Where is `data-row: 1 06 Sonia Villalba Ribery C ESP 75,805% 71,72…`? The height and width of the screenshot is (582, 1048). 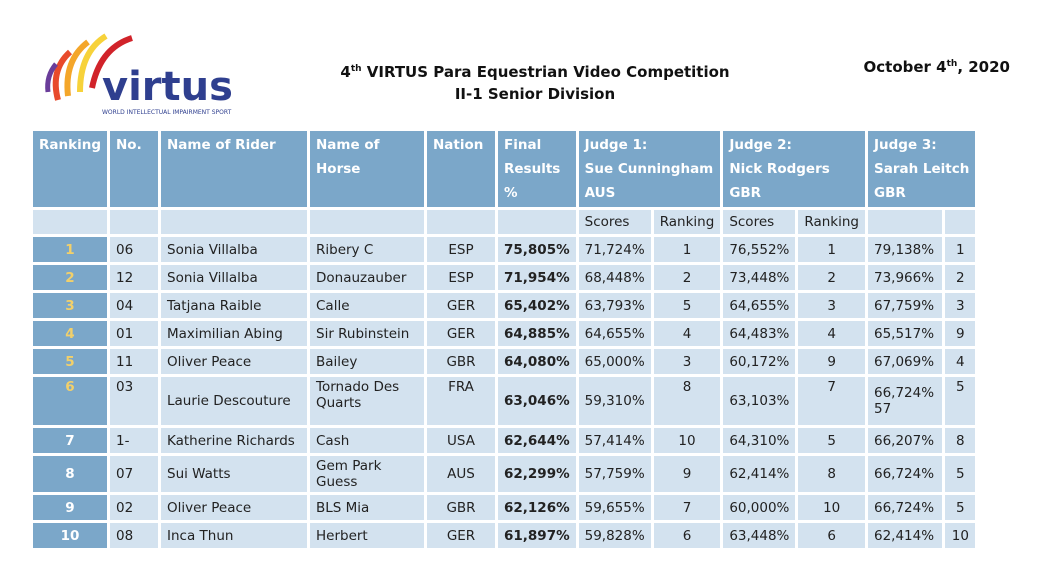
data-row: 1 06 Sonia Villalba Ribery C ESP 75,805% 71,72… is located at coordinates (504, 249).